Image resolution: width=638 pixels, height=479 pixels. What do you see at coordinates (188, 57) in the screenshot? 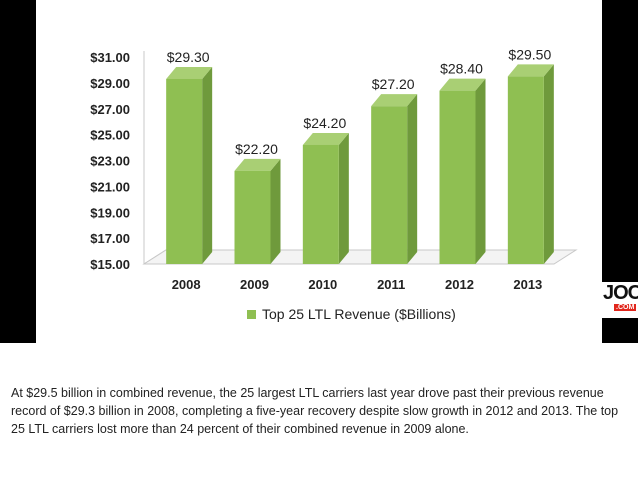
I see `data-label: $29.30` at bounding box center [188, 57].